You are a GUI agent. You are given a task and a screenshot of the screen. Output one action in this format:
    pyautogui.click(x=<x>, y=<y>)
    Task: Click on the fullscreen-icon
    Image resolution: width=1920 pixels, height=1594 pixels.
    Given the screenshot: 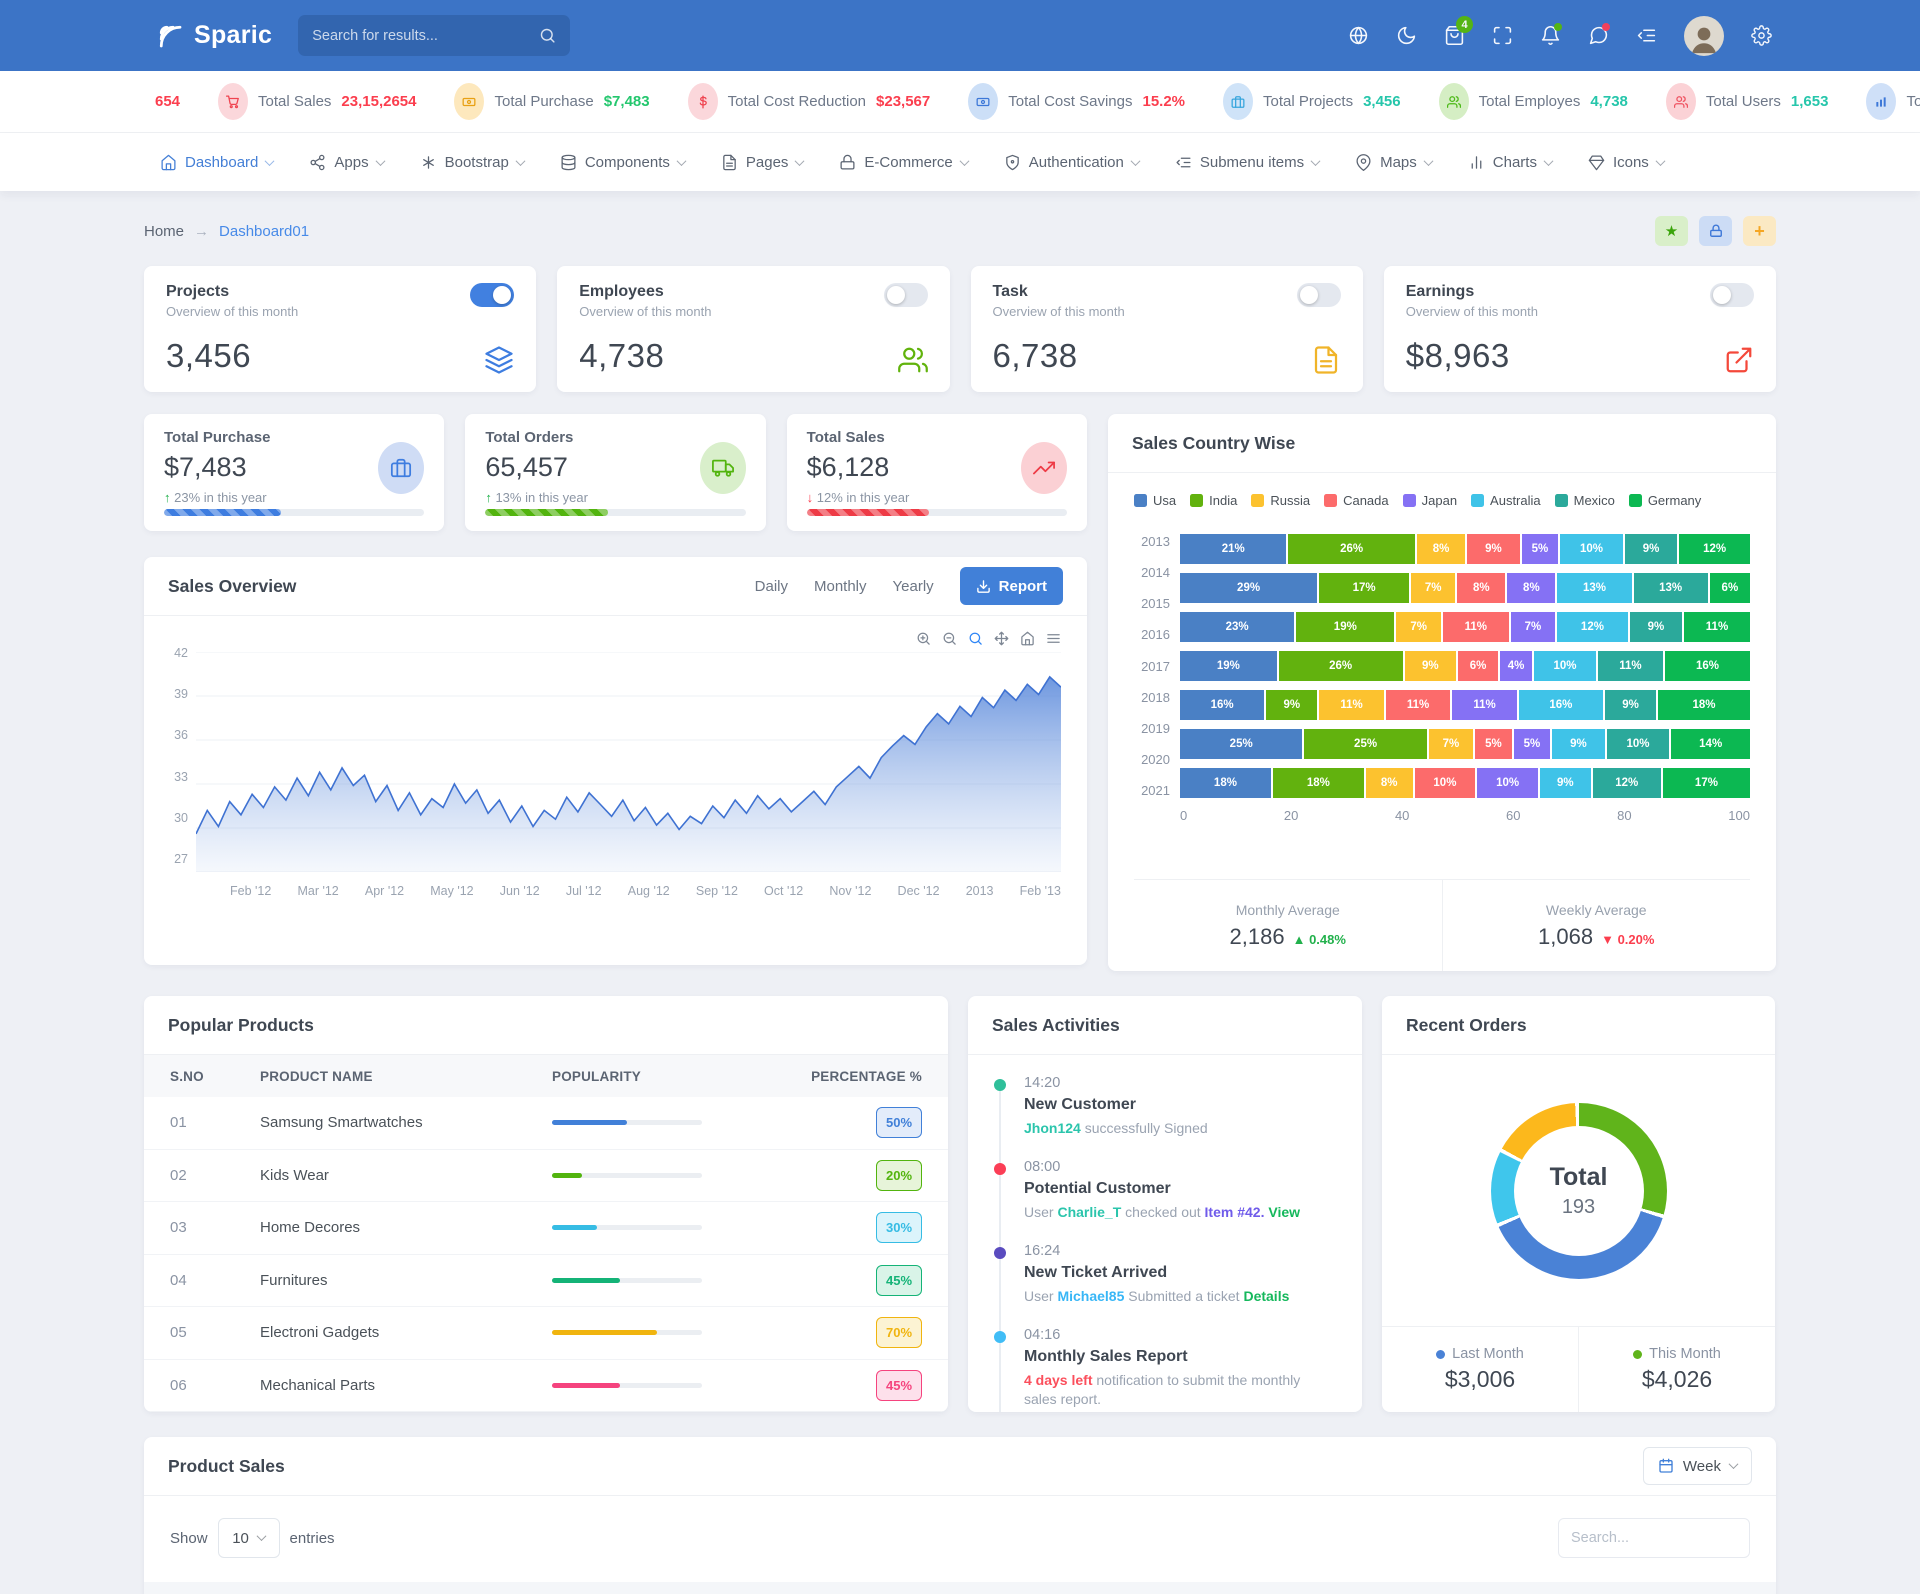 What is the action you would take?
    pyautogui.click(x=1502, y=35)
    